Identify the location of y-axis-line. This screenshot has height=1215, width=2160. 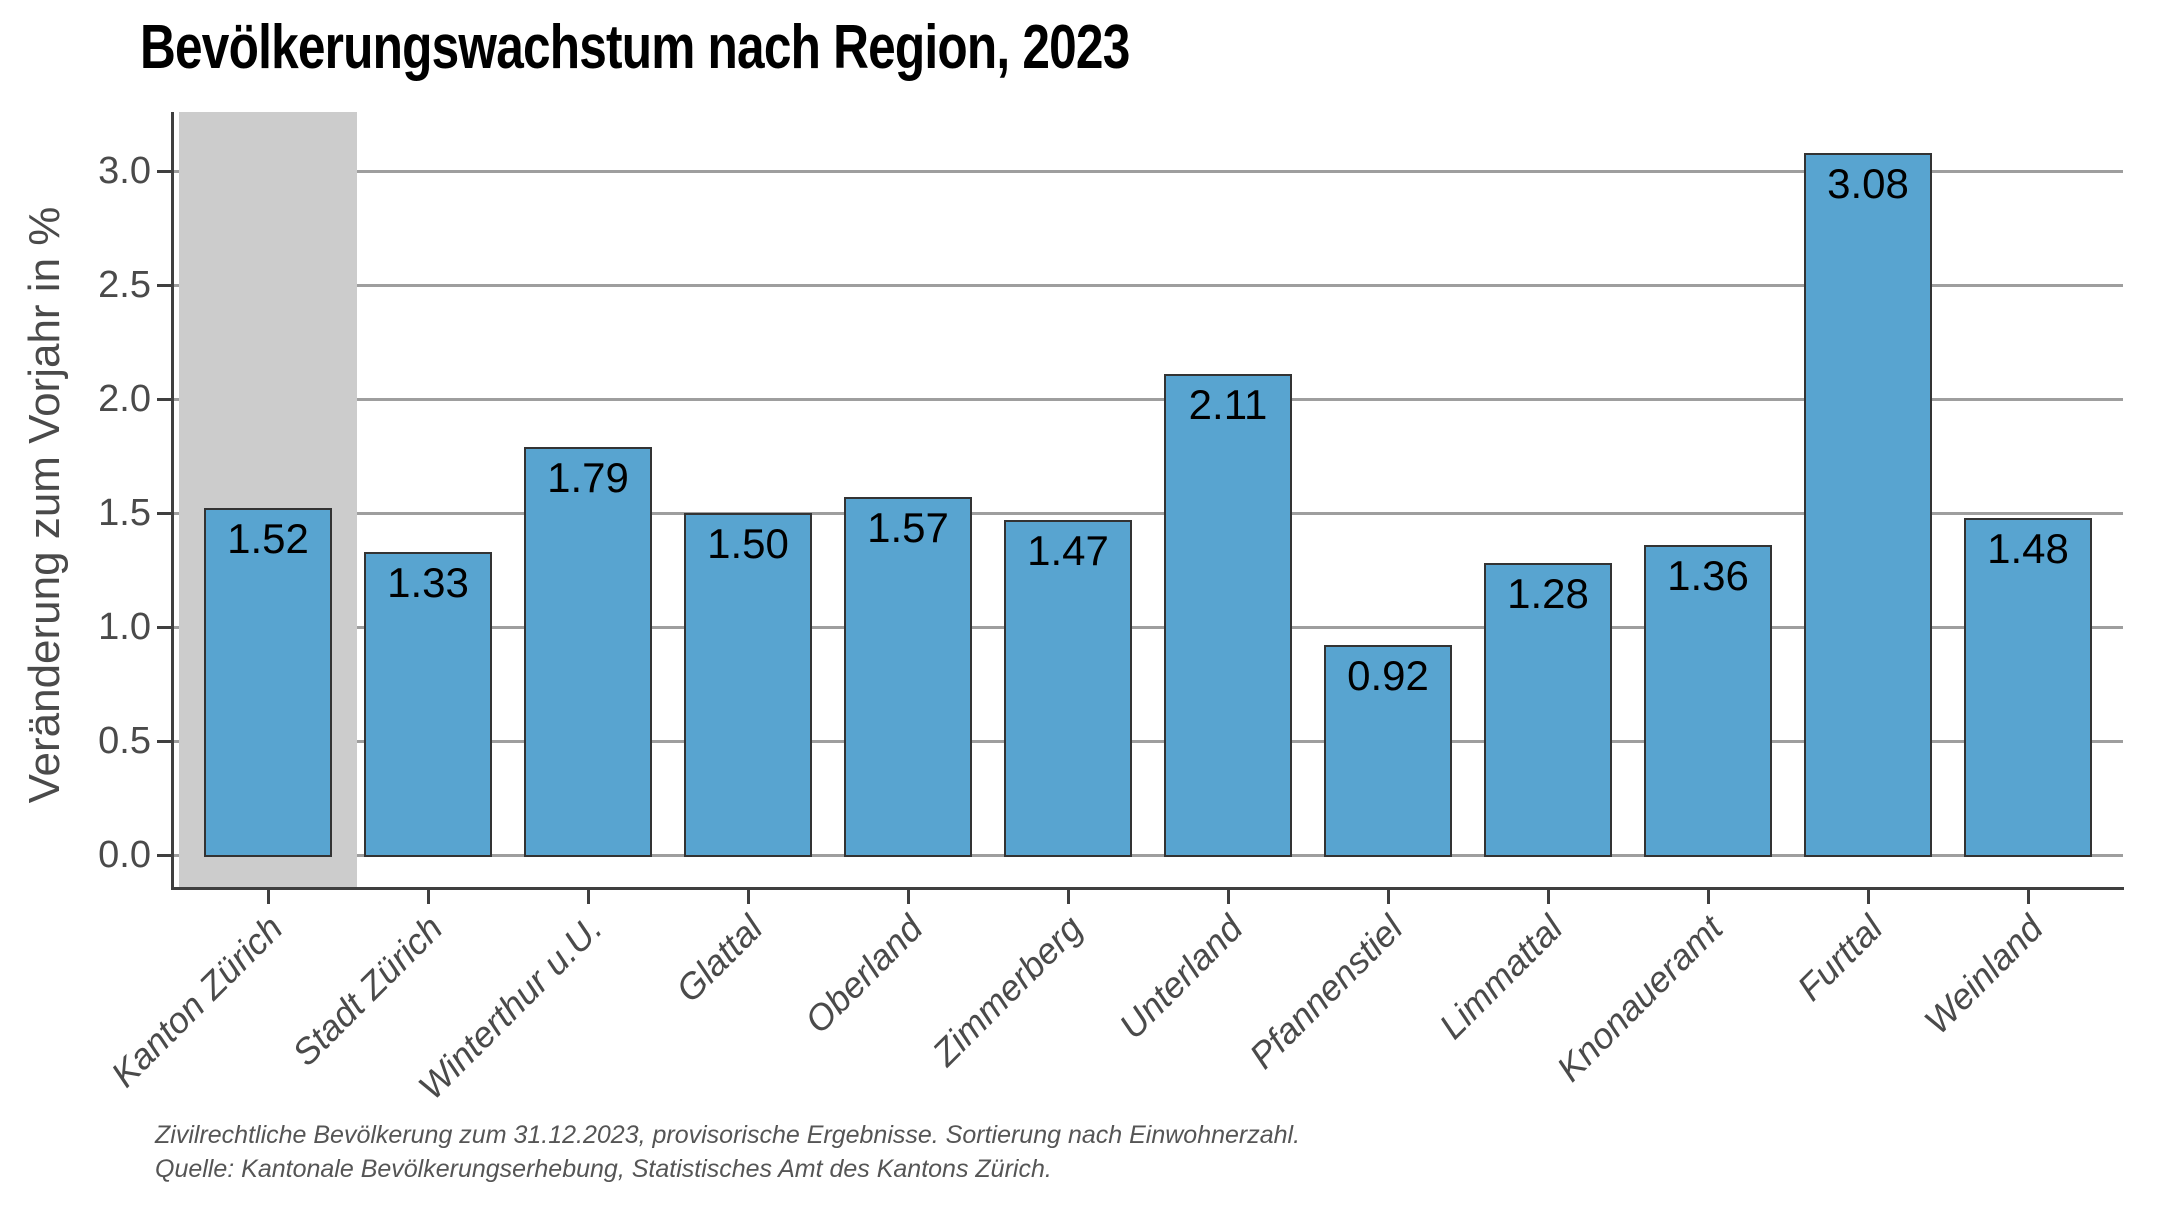
(172, 501).